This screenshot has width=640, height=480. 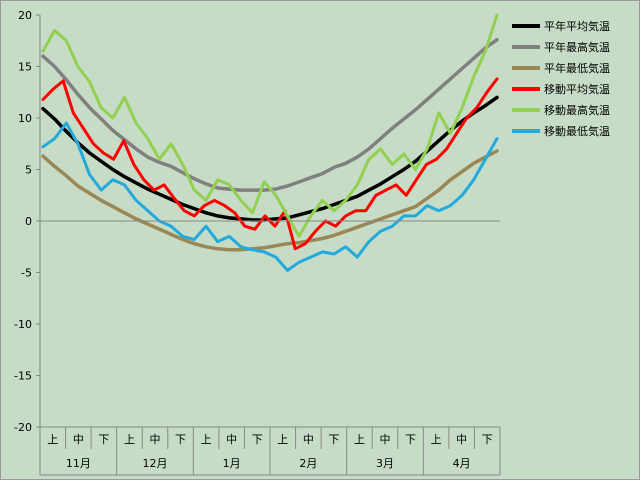 What do you see at coordinates (25, 118) in the screenshot?
I see `y-tick-label: 10` at bounding box center [25, 118].